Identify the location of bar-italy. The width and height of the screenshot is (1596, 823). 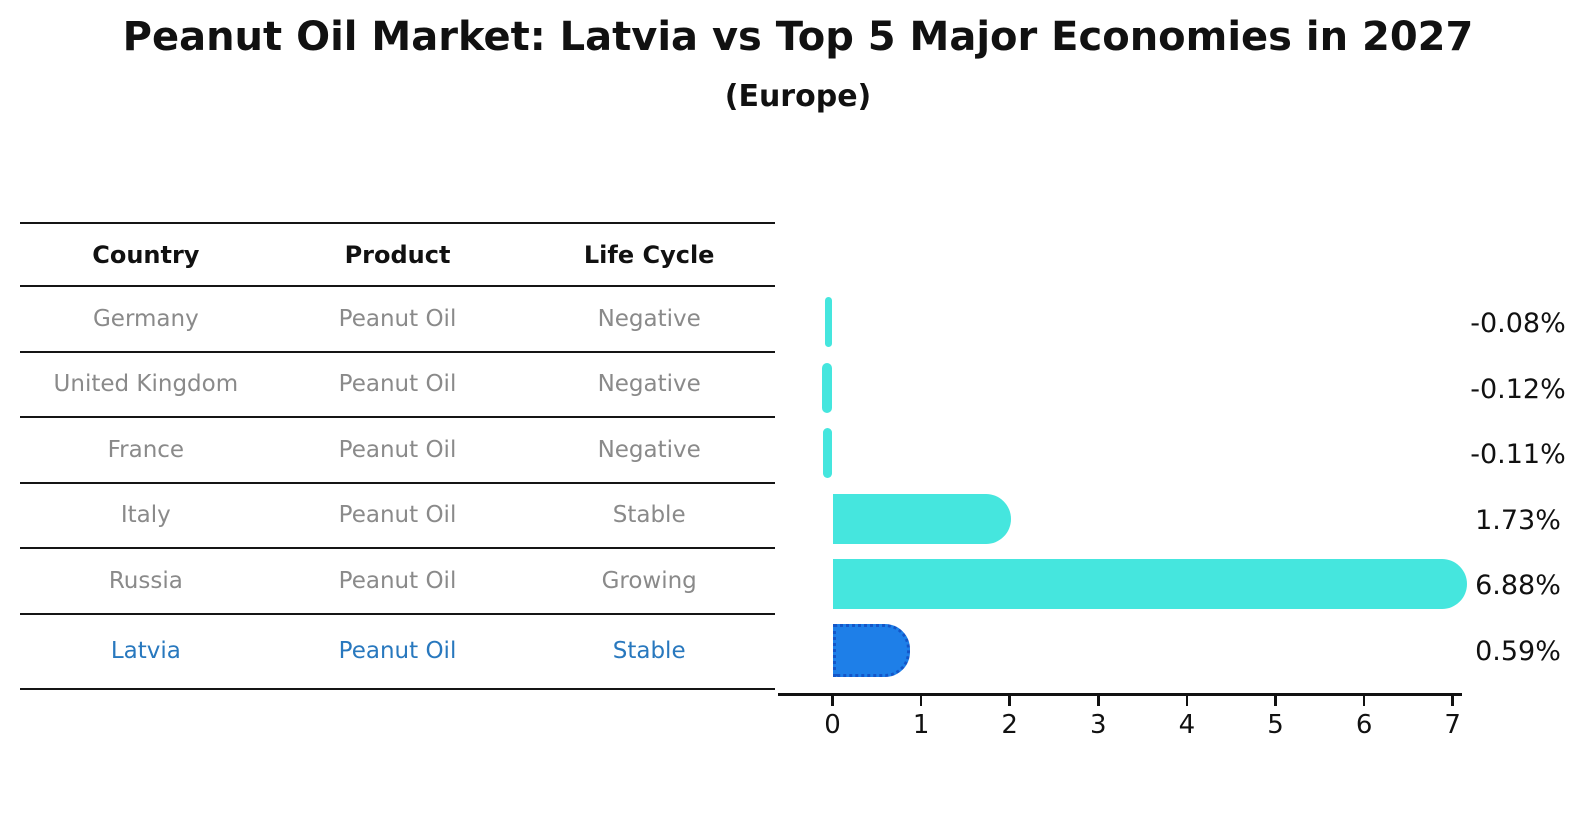
(921, 518).